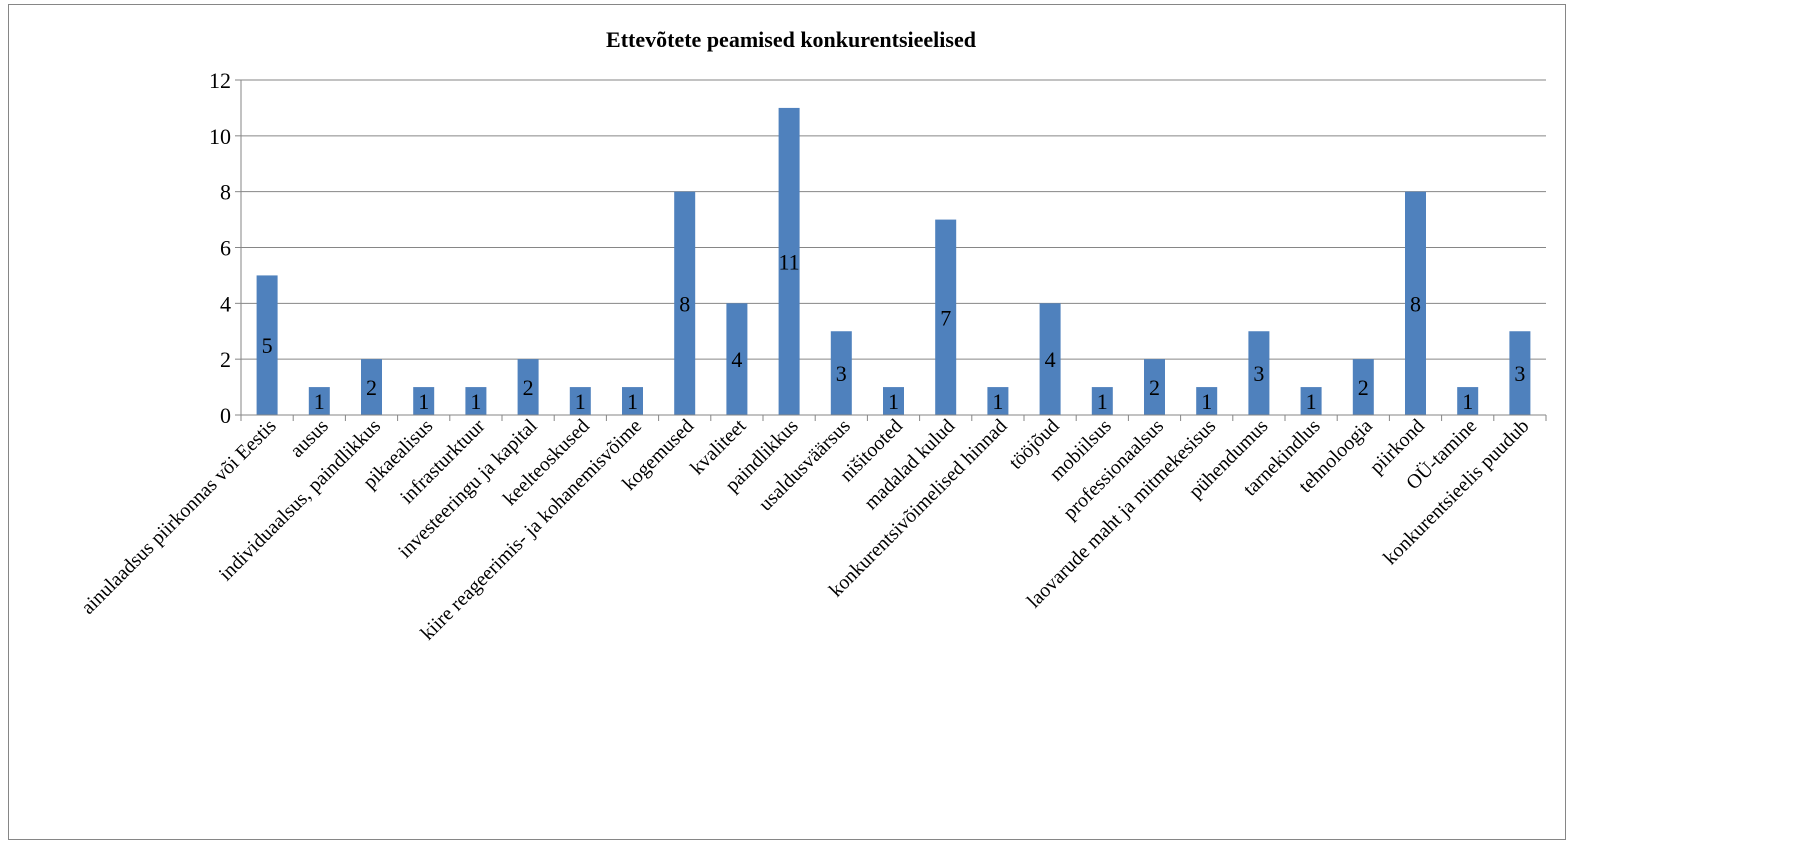 Image resolution: width=1811 pixels, height=846 pixels. I want to click on y-tick-label: 6, so click(225, 248).